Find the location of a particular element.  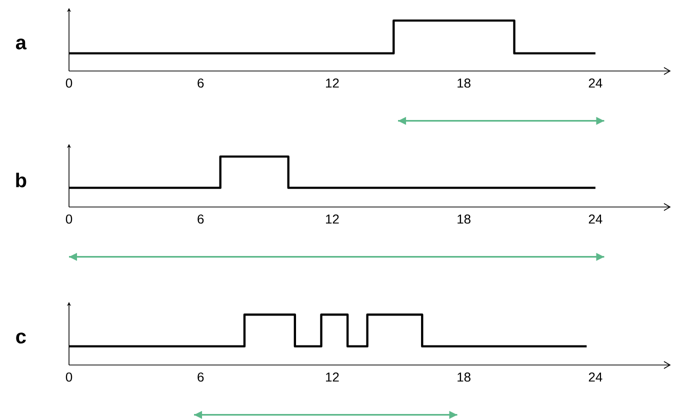

text: c is located at coordinates (21, 338).